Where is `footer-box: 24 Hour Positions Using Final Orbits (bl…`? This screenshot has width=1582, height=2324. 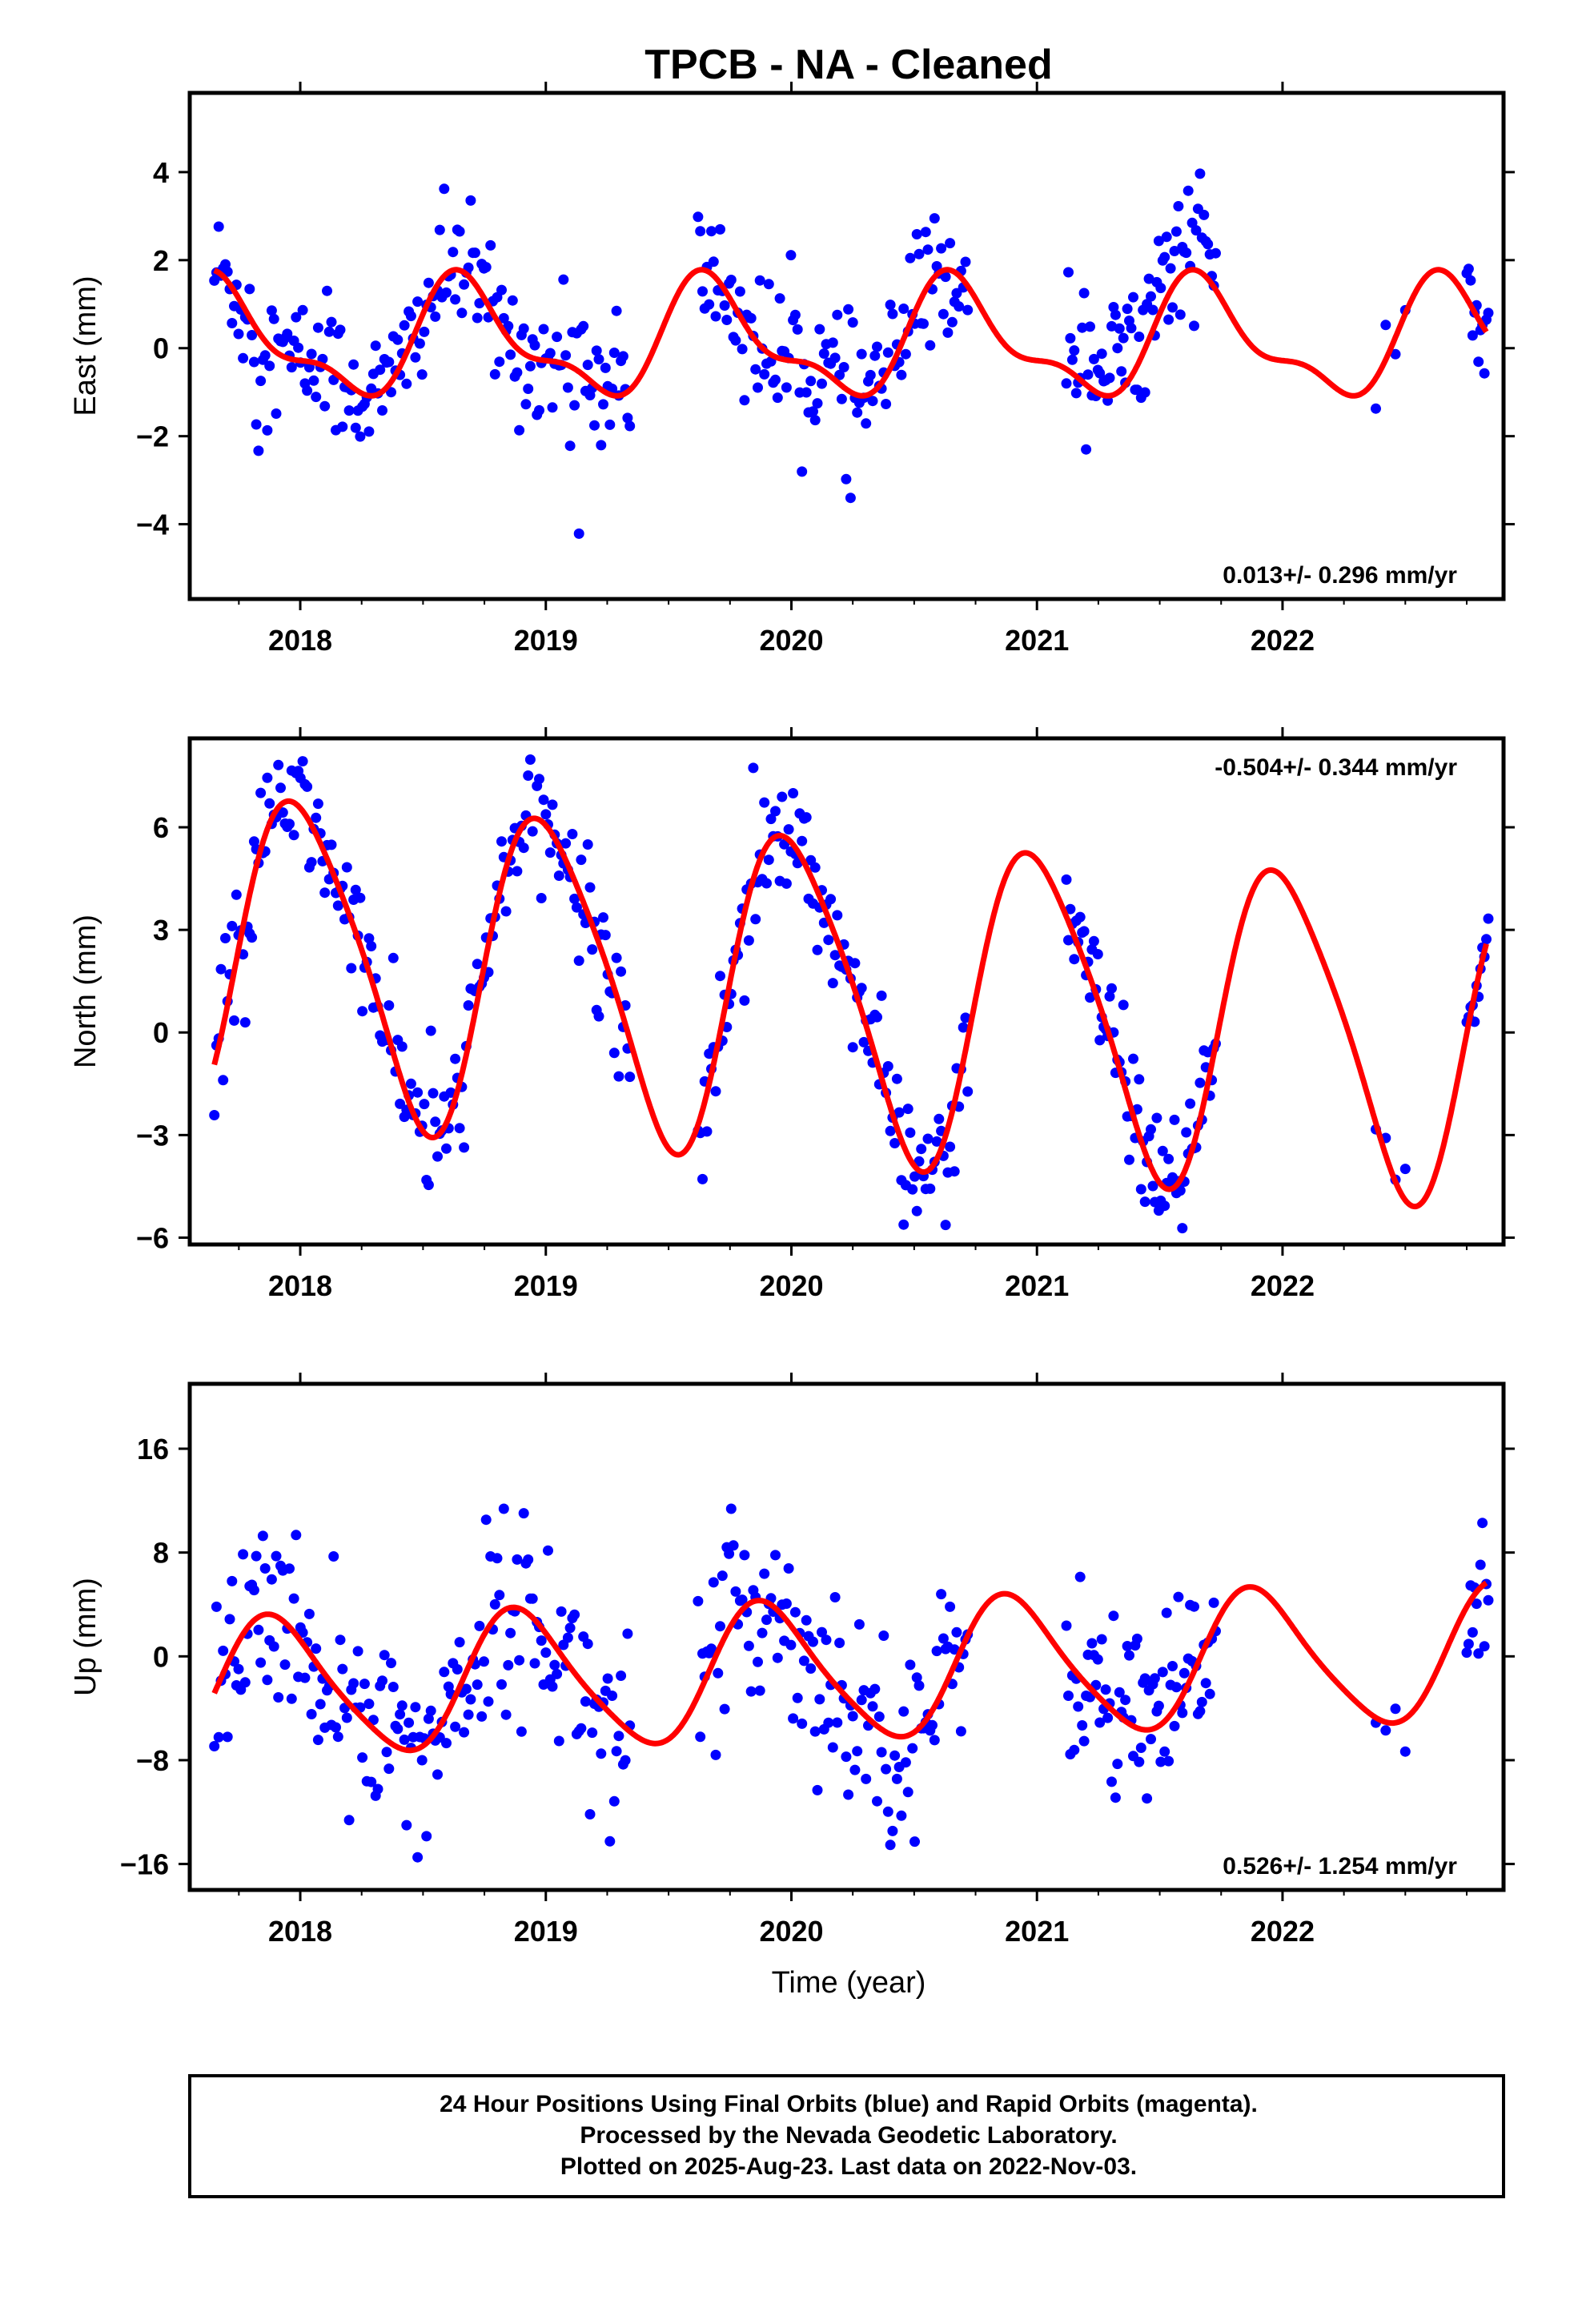
footer-box: 24 Hour Positions Using Final Orbits (bl… is located at coordinates (847, 2136).